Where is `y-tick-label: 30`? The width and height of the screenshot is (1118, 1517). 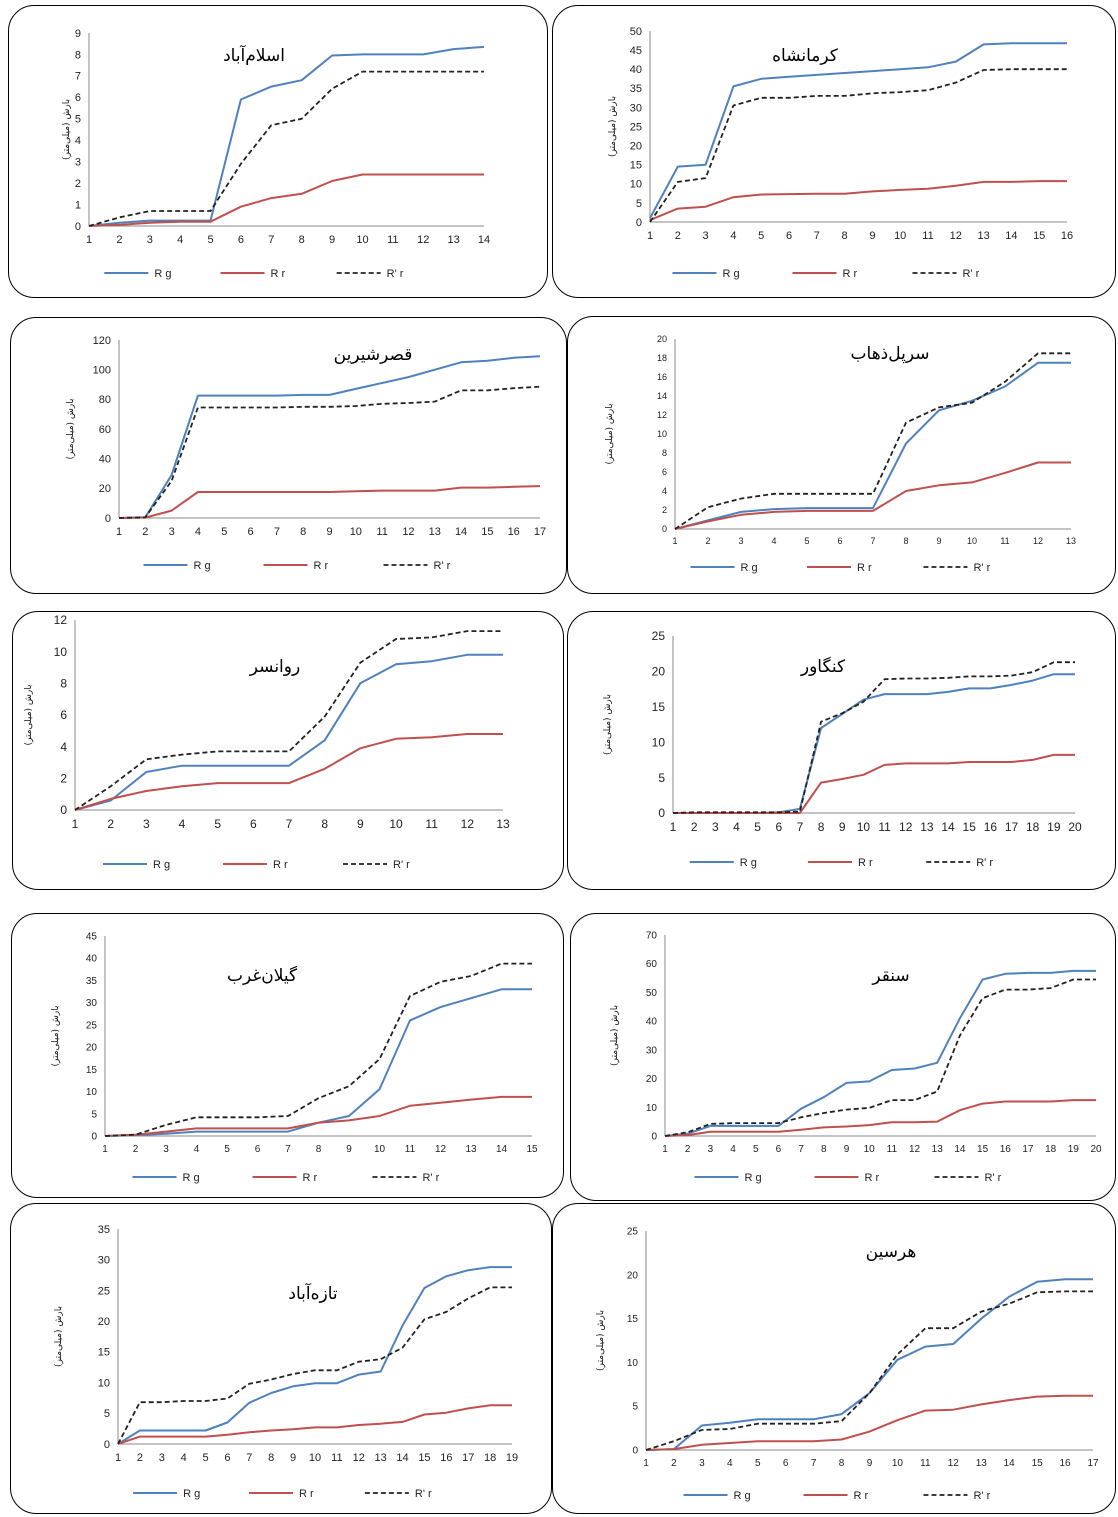
y-tick-label: 30 is located at coordinates (92, 1003).